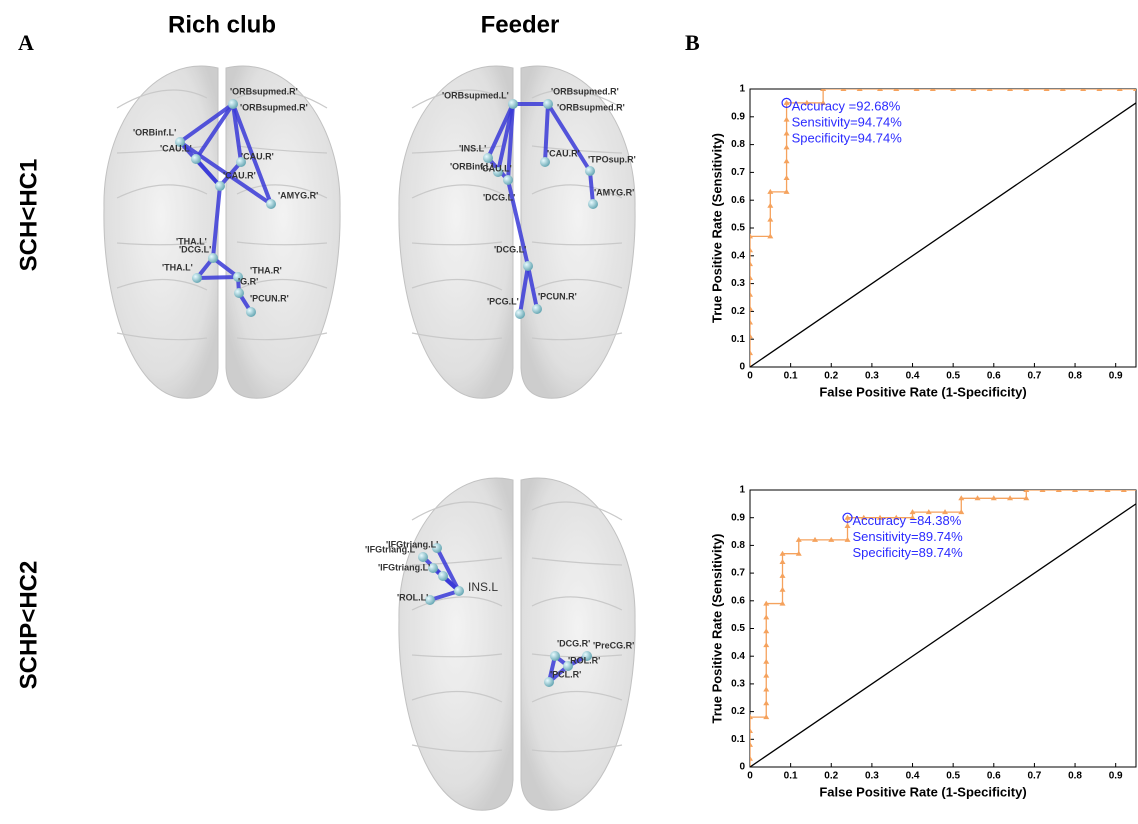 The image size is (1138, 824). Describe the element at coordinates (872, 376) in the screenshot. I see `x-tick-label: 0.3` at that location.